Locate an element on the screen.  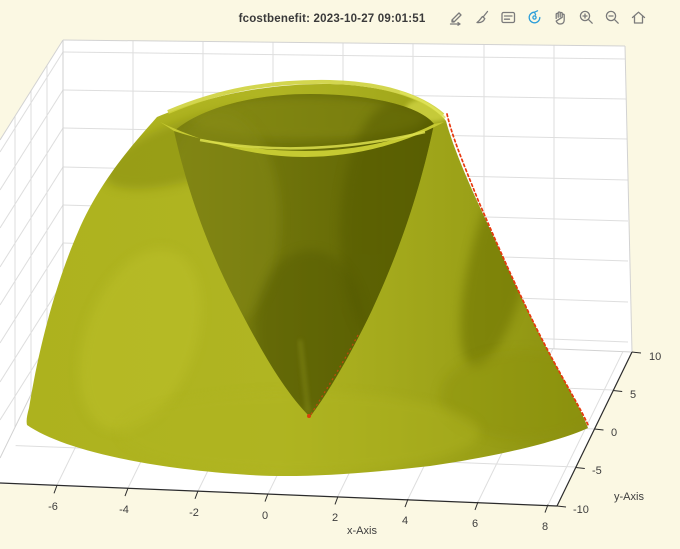
x-tick-label: 6 is located at coordinates (475, 524).